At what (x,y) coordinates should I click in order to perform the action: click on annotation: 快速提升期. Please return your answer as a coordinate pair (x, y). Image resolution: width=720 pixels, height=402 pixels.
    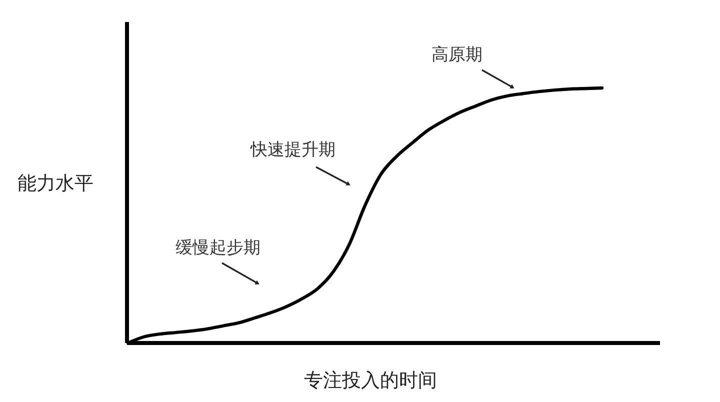
    Looking at the image, I should click on (293, 150).